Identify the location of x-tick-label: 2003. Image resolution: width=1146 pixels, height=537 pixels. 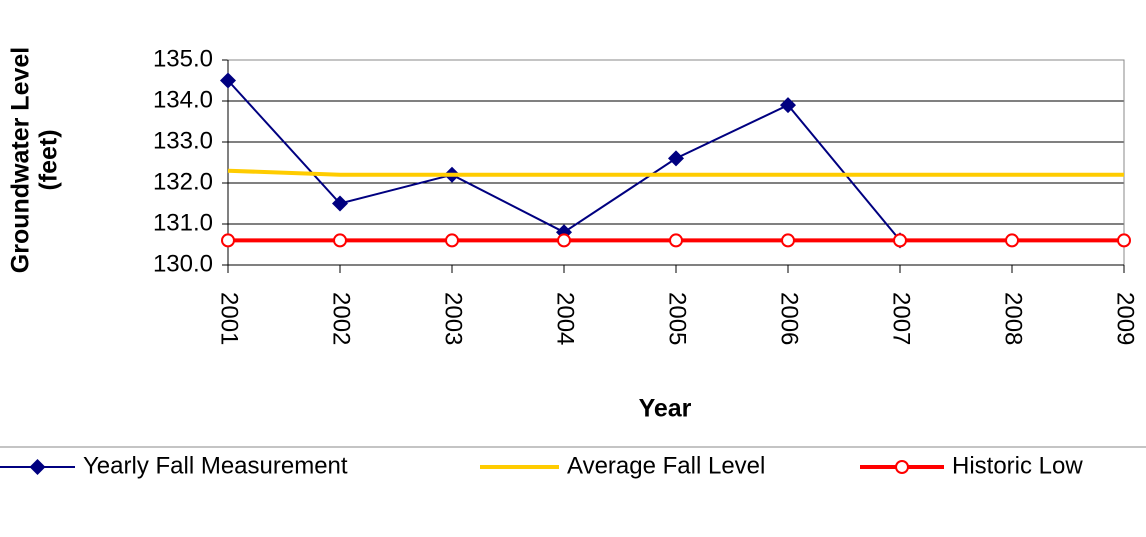
(453, 318).